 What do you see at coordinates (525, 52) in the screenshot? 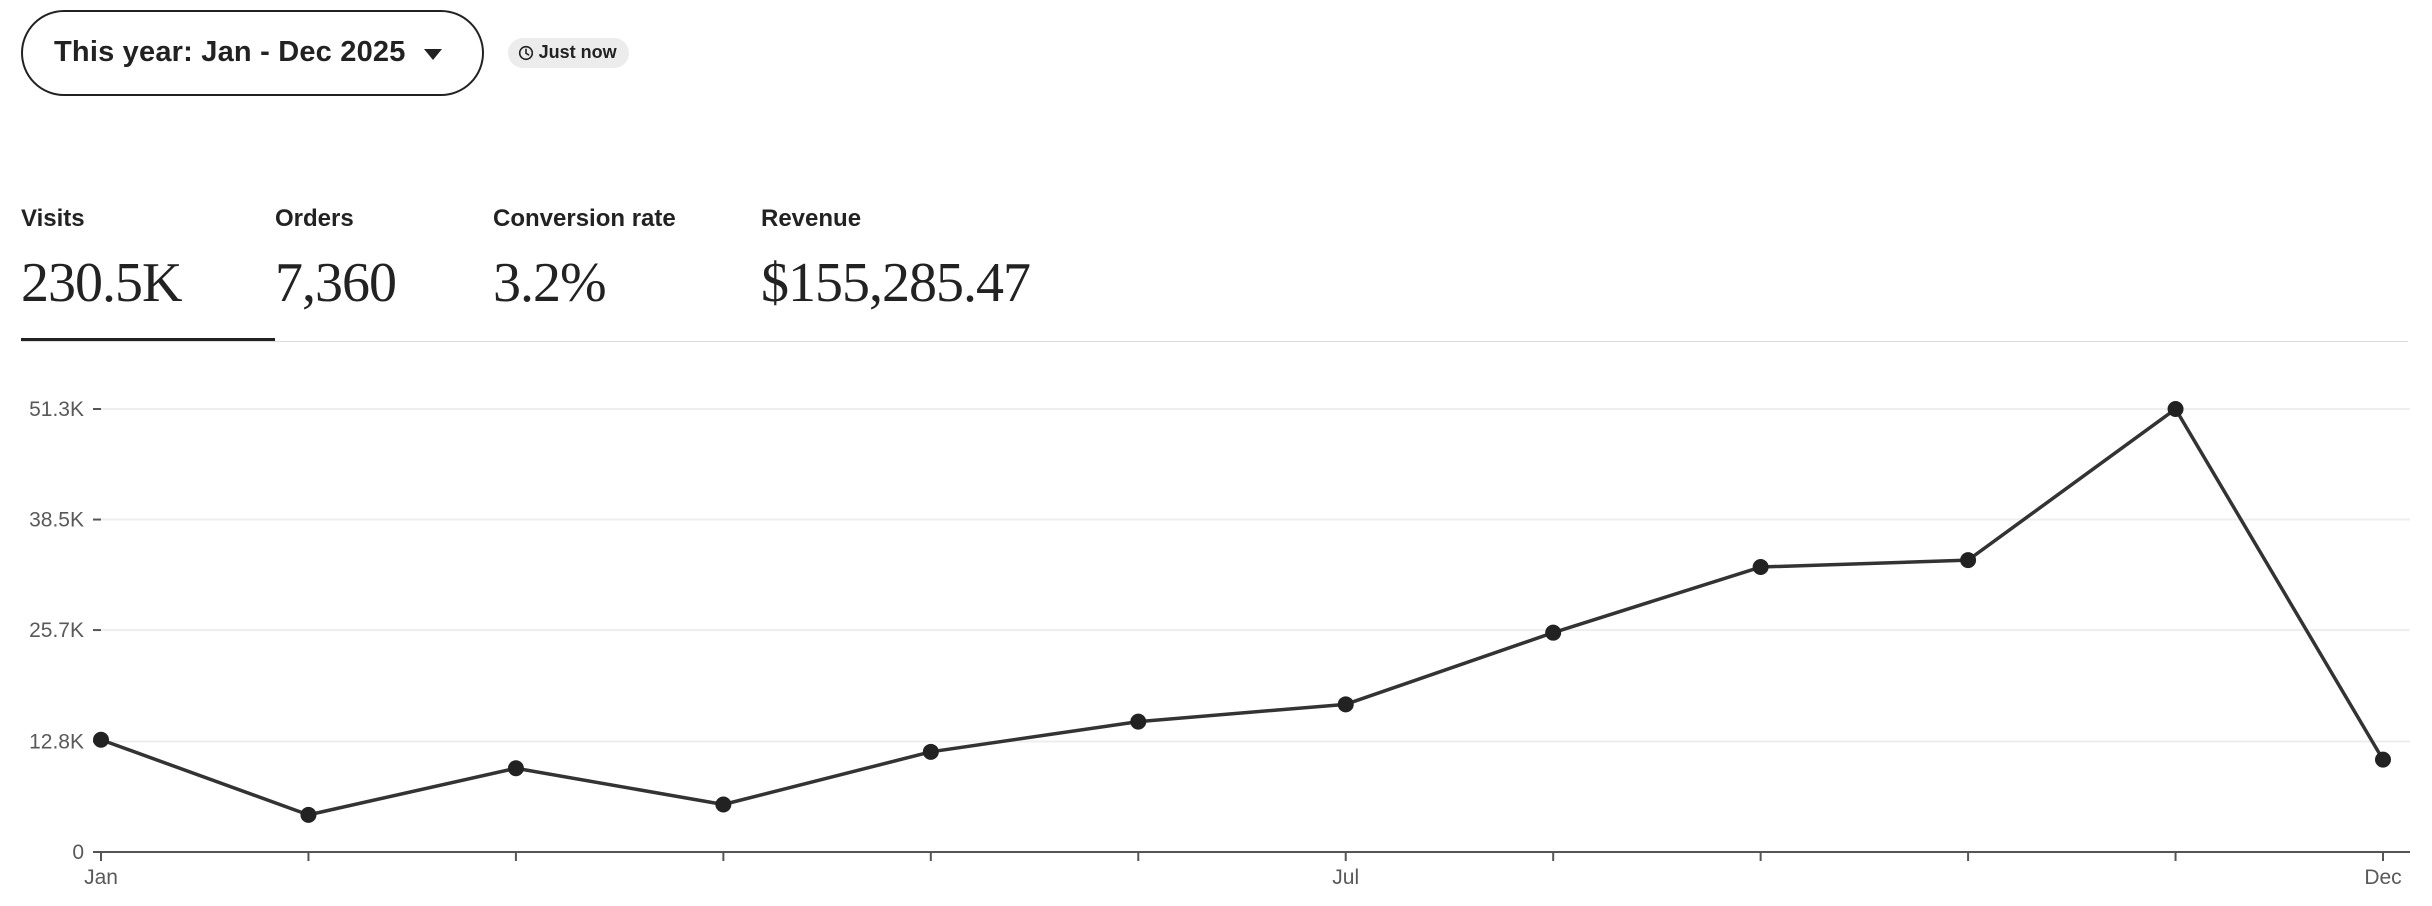
I see `clock-icon` at bounding box center [525, 52].